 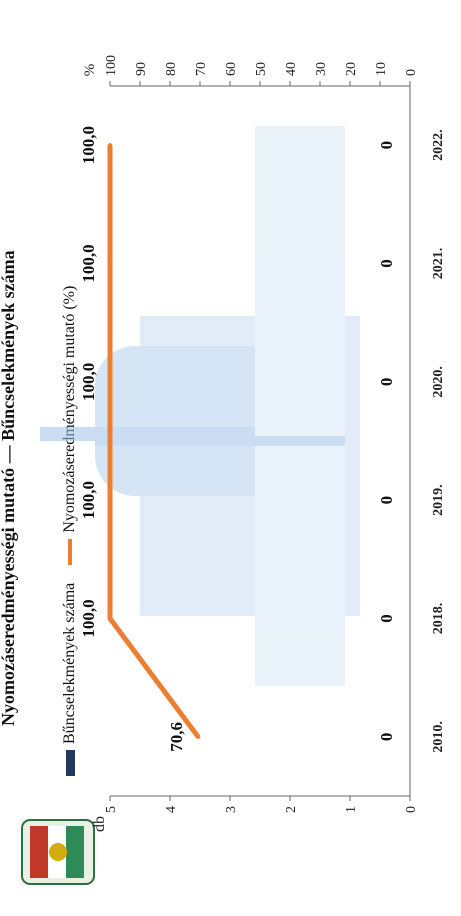 What do you see at coordinates (438, 145) in the screenshot?
I see `x-tick-label: 2022.` at bounding box center [438, 145].